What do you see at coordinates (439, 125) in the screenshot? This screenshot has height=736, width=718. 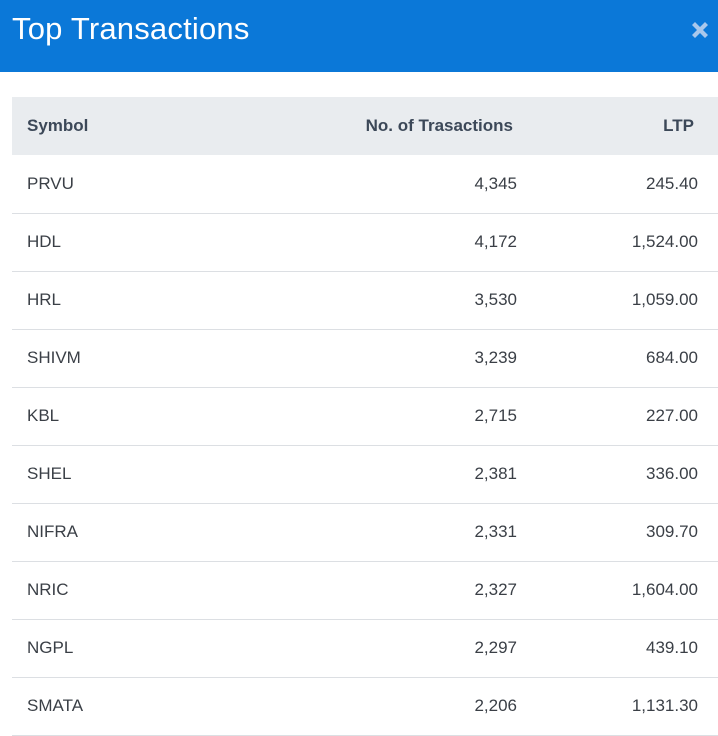 I see `column-header-transactions: No. of Trasactions` at bounding box center [439, 125].